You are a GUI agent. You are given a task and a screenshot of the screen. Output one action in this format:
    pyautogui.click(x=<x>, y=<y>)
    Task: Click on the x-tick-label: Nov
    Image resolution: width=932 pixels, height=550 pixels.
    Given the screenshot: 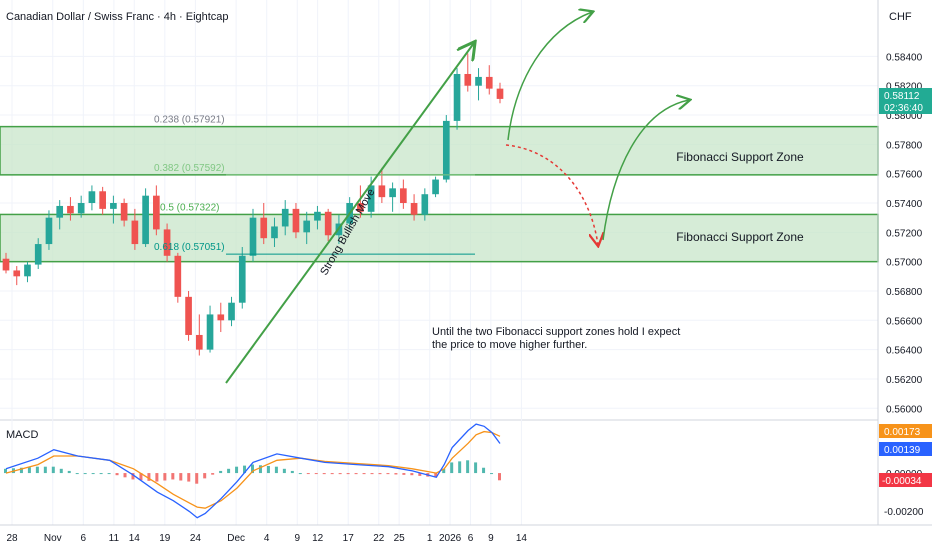 What is the action you would take?
    pyautogui.click(x=53, y=538)
    